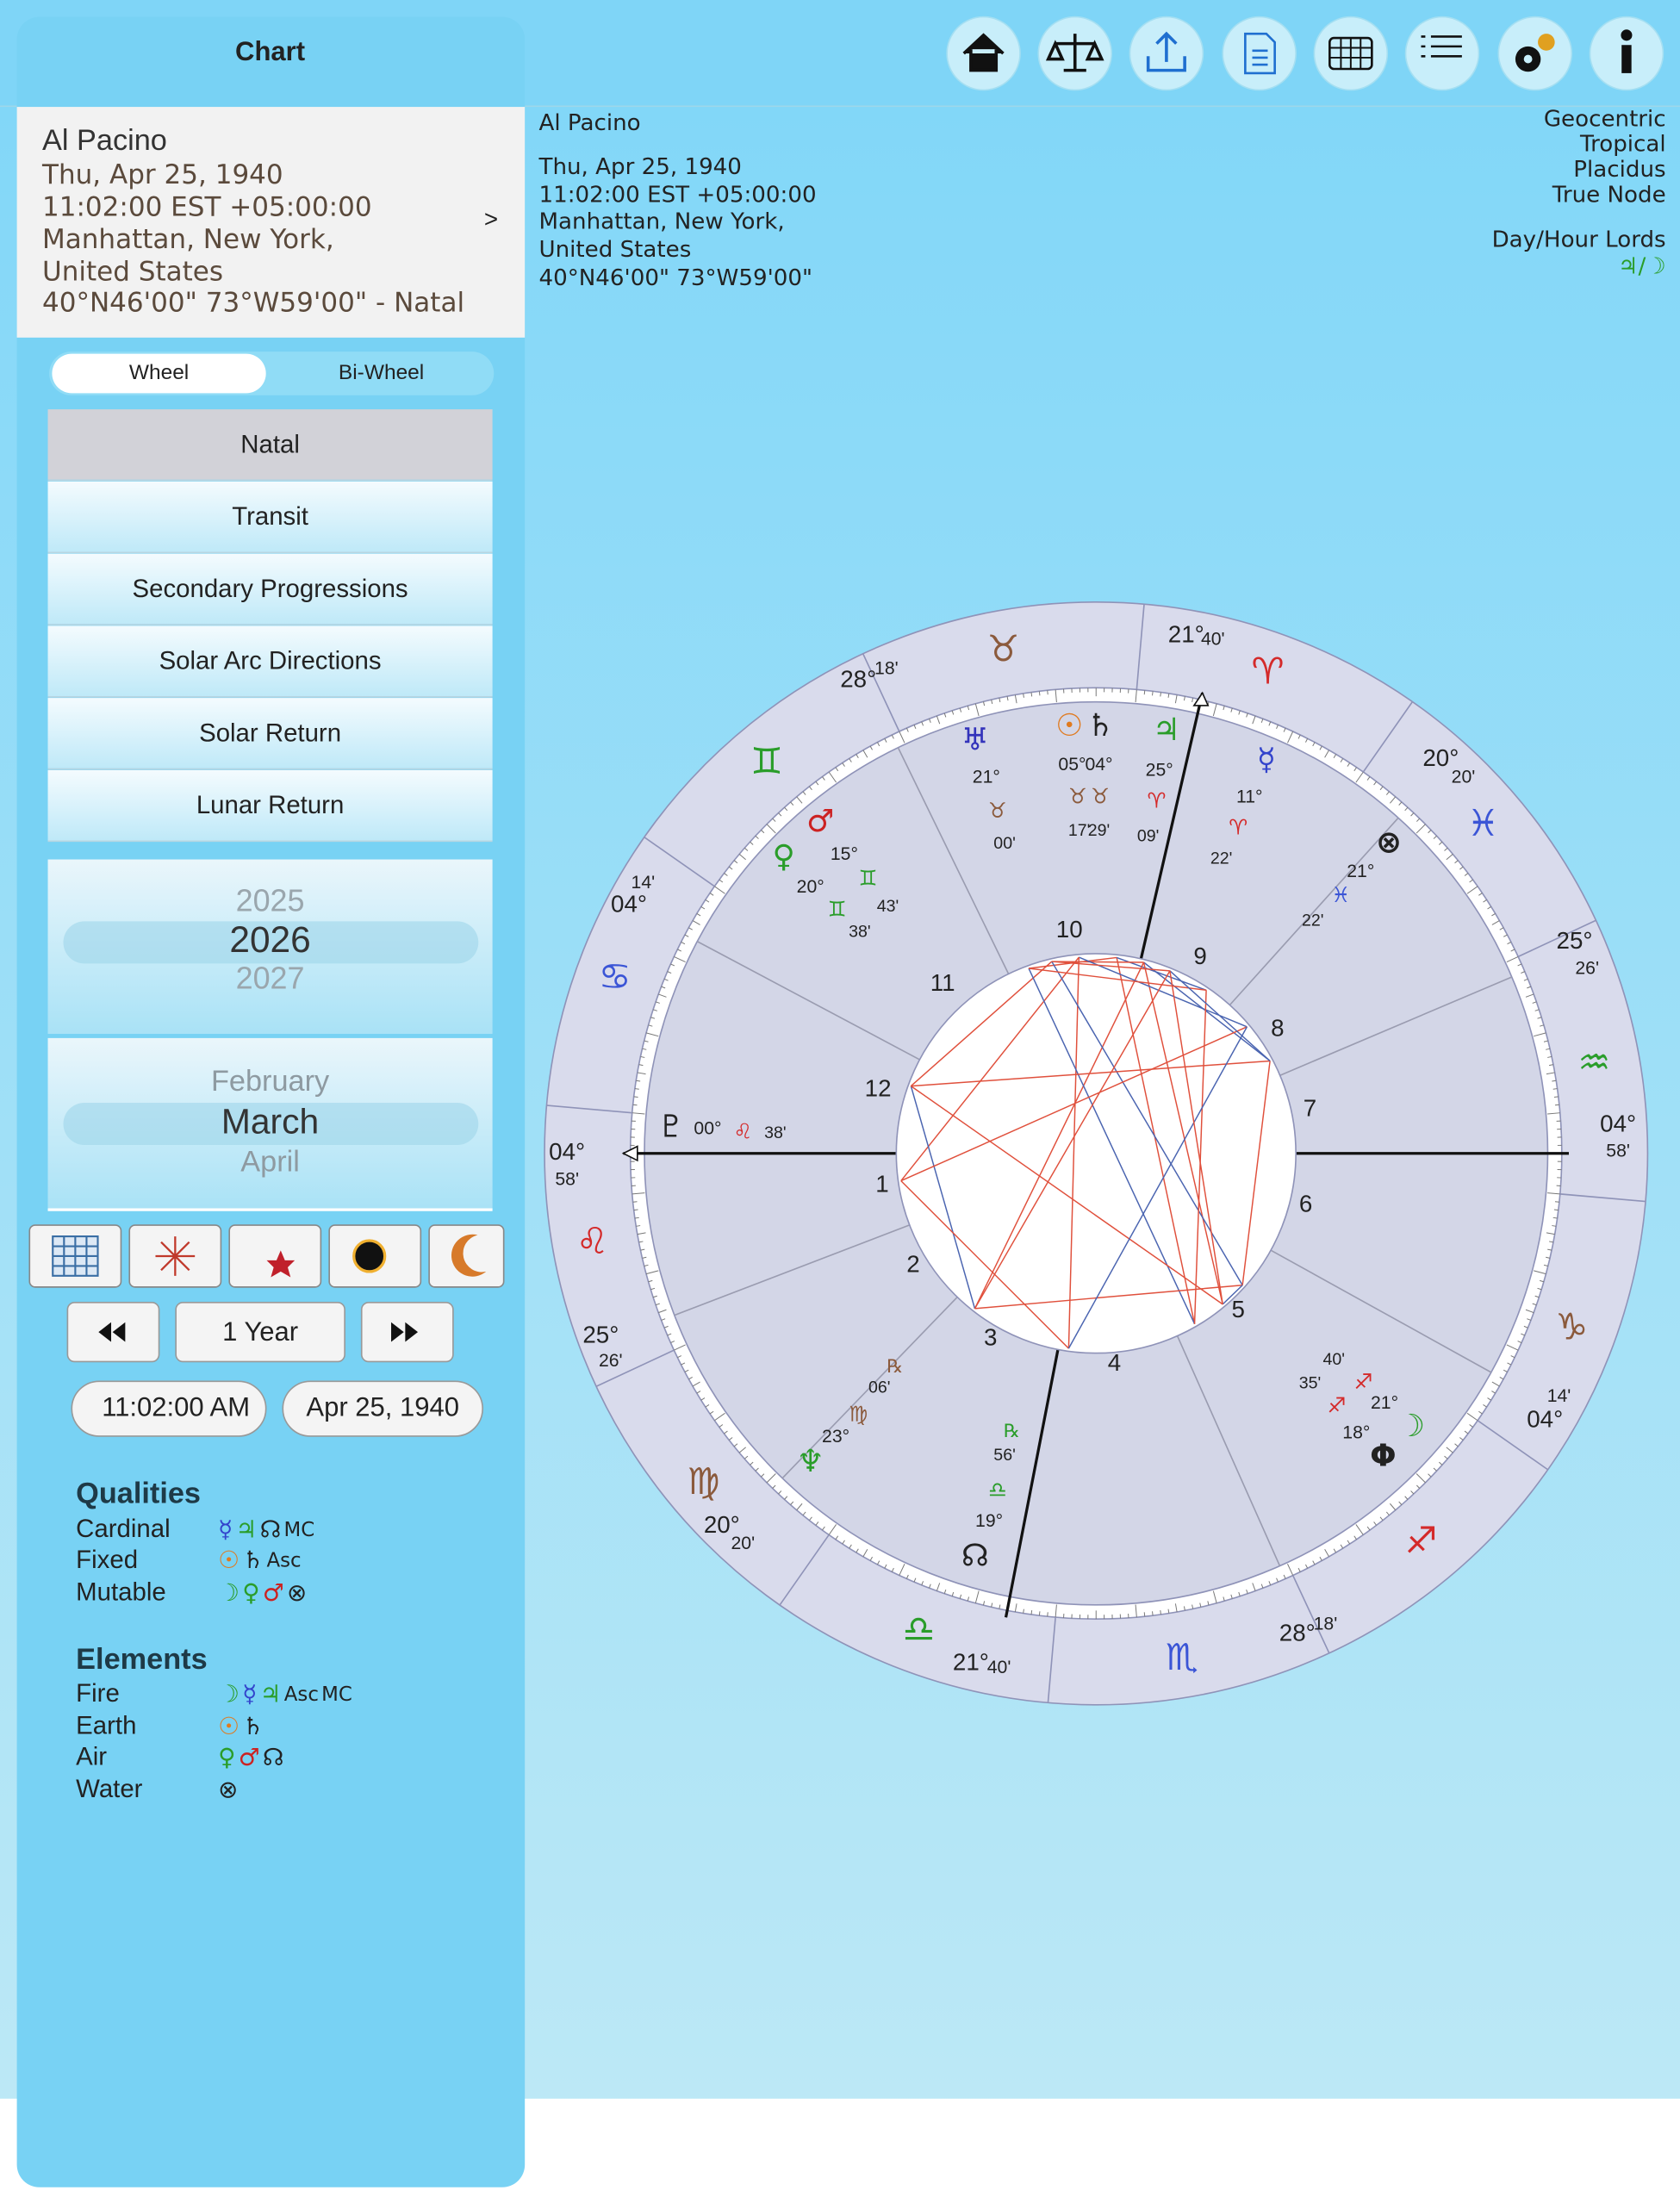  I want to click on month-option: February, so click(271, 1081).